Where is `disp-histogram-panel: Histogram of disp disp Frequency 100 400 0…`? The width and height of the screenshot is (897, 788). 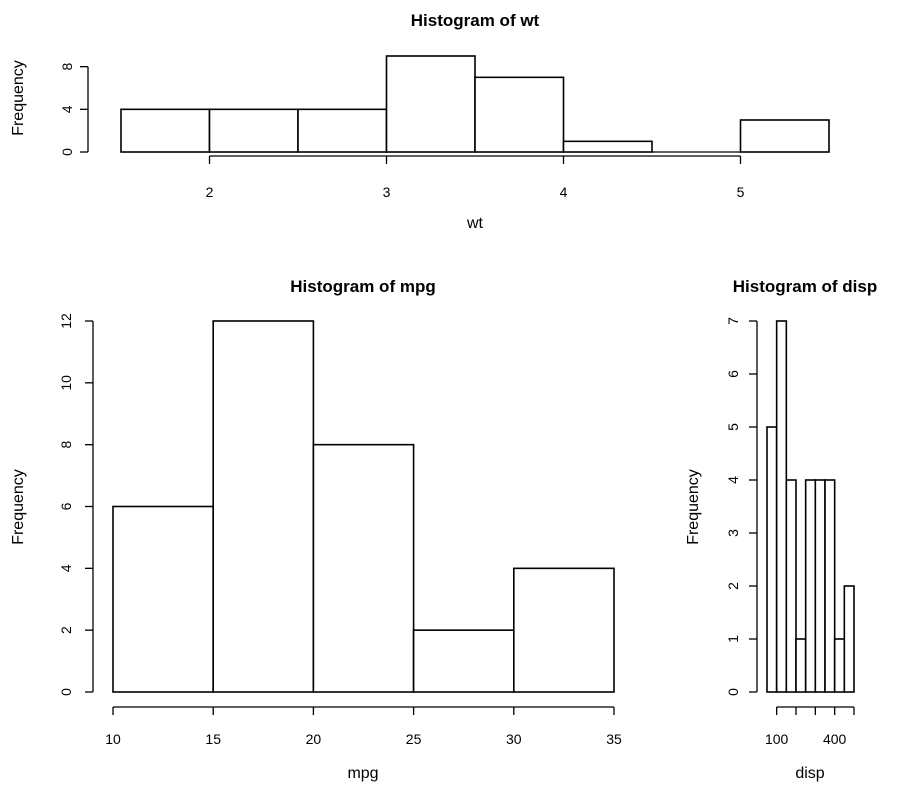 disp-histogram-panel: Histogram of disp disp Frequency 100 400 0… is located at coordinates (781, 529).